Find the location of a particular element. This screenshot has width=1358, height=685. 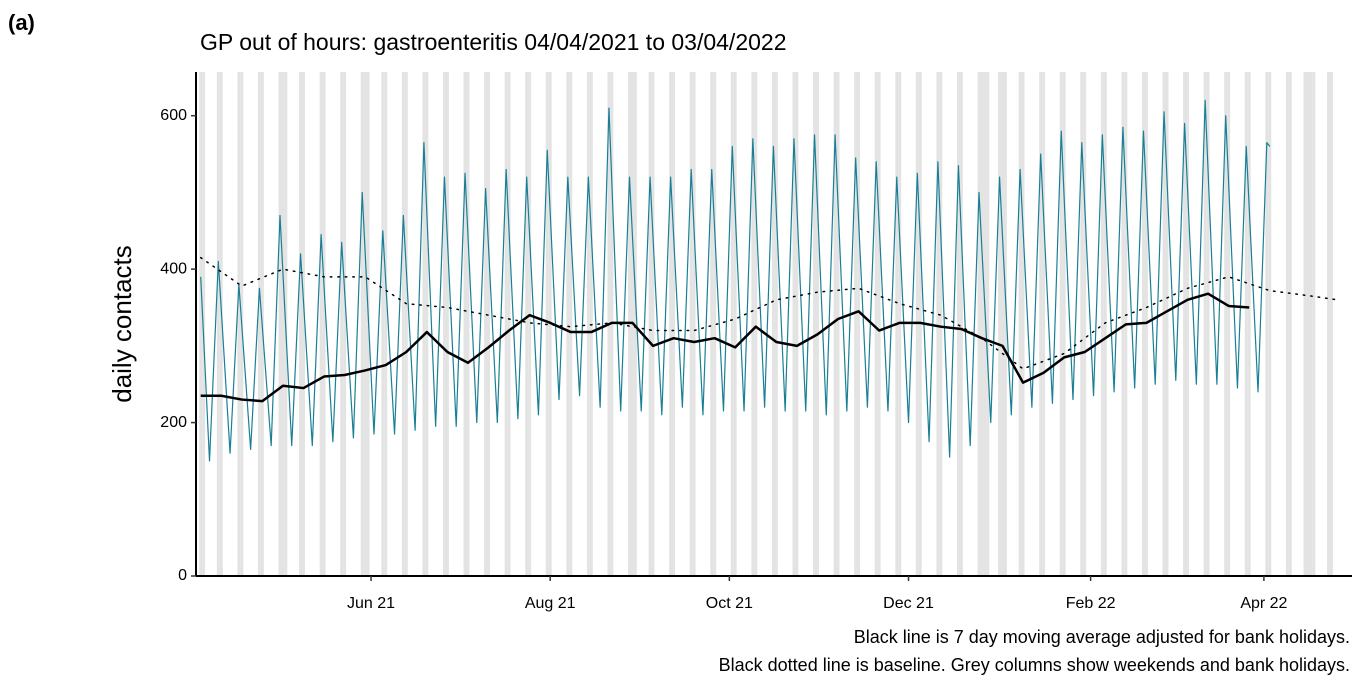

x-tick-label: Dec 21 is located at coordinates (908, 603).